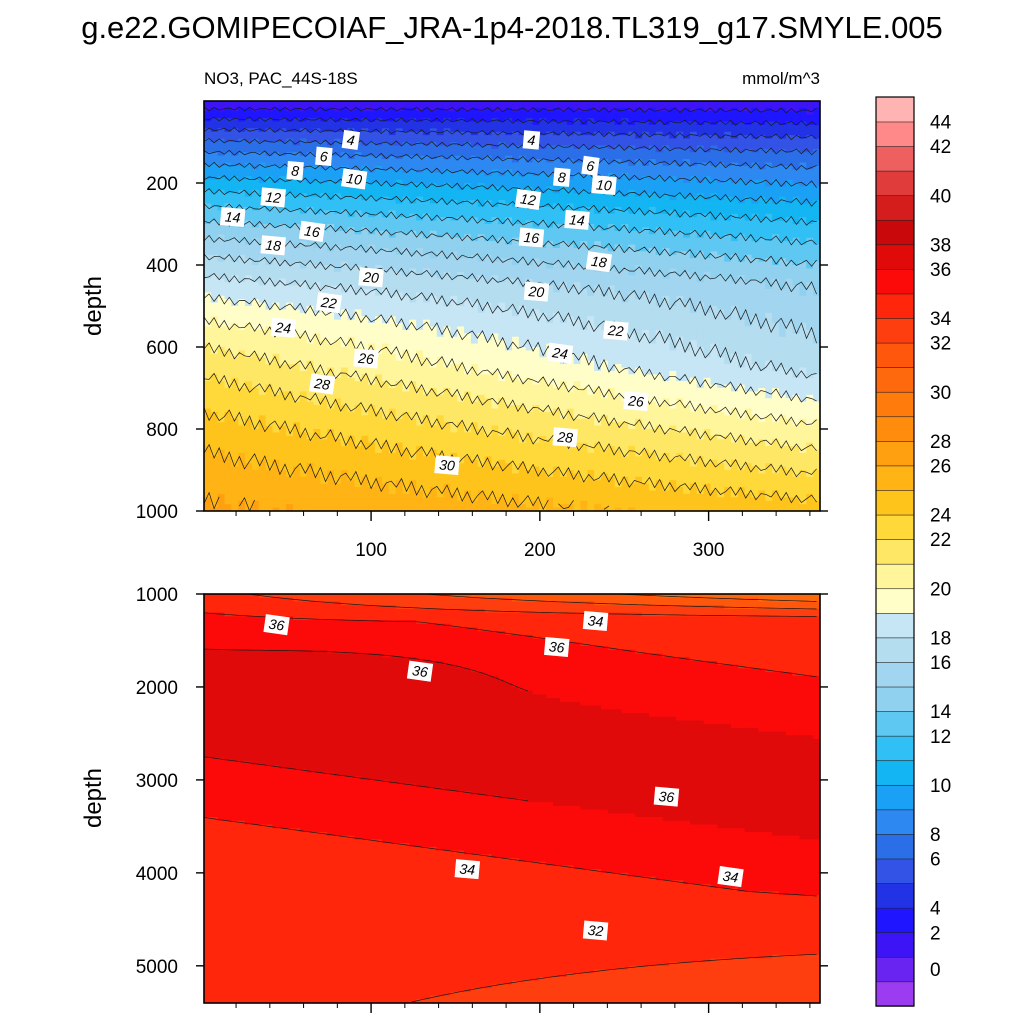 The image size is (1024, 1024). What do you see at coordinates (162, 266) in the screenshot?
I see `y-tick-label: 400` at bounding box center [162, 266].